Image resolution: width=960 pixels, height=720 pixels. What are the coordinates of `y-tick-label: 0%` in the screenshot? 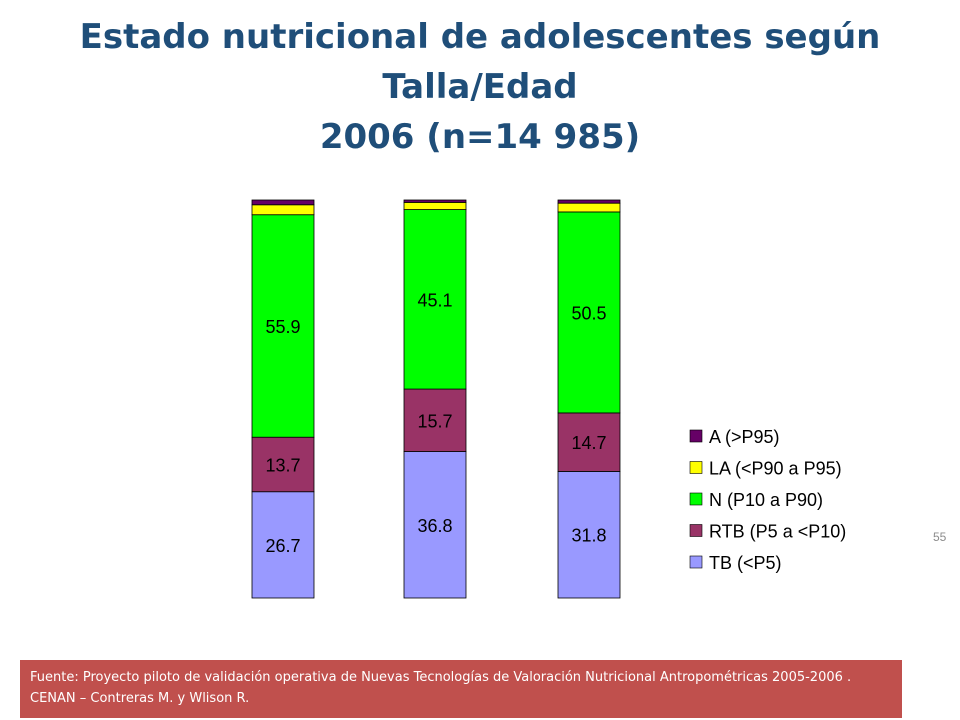 It's located at (175, 598).